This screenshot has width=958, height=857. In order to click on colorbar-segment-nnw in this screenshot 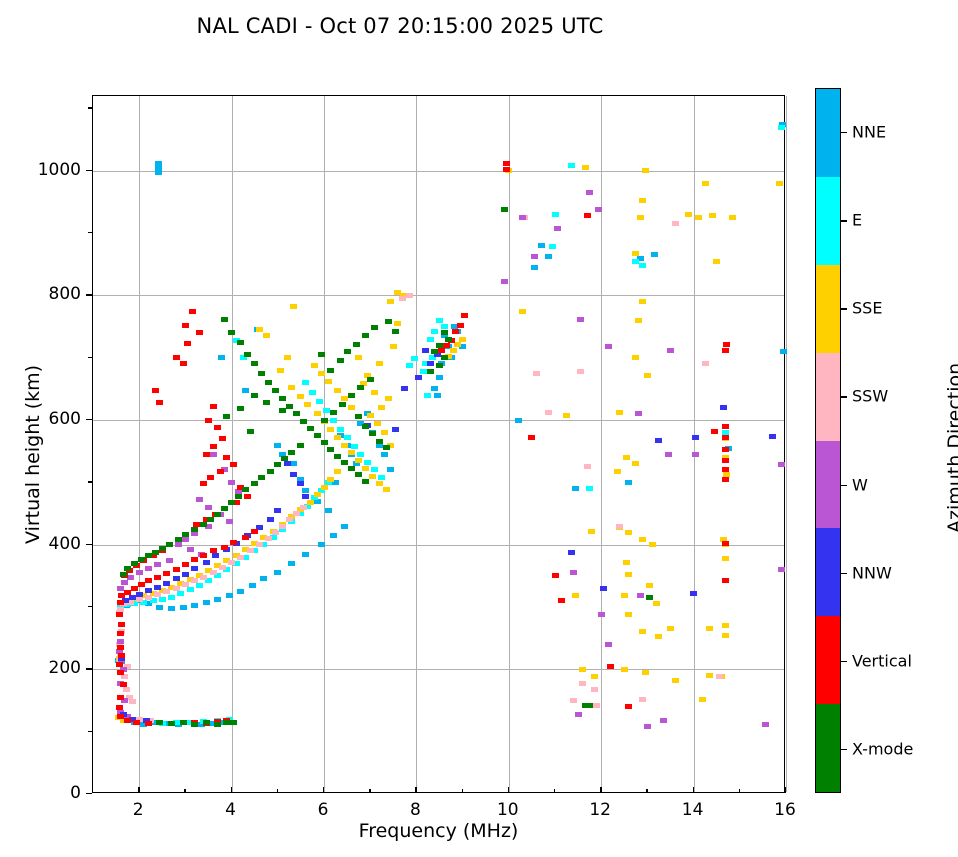, I will do `click(828, 572)`.